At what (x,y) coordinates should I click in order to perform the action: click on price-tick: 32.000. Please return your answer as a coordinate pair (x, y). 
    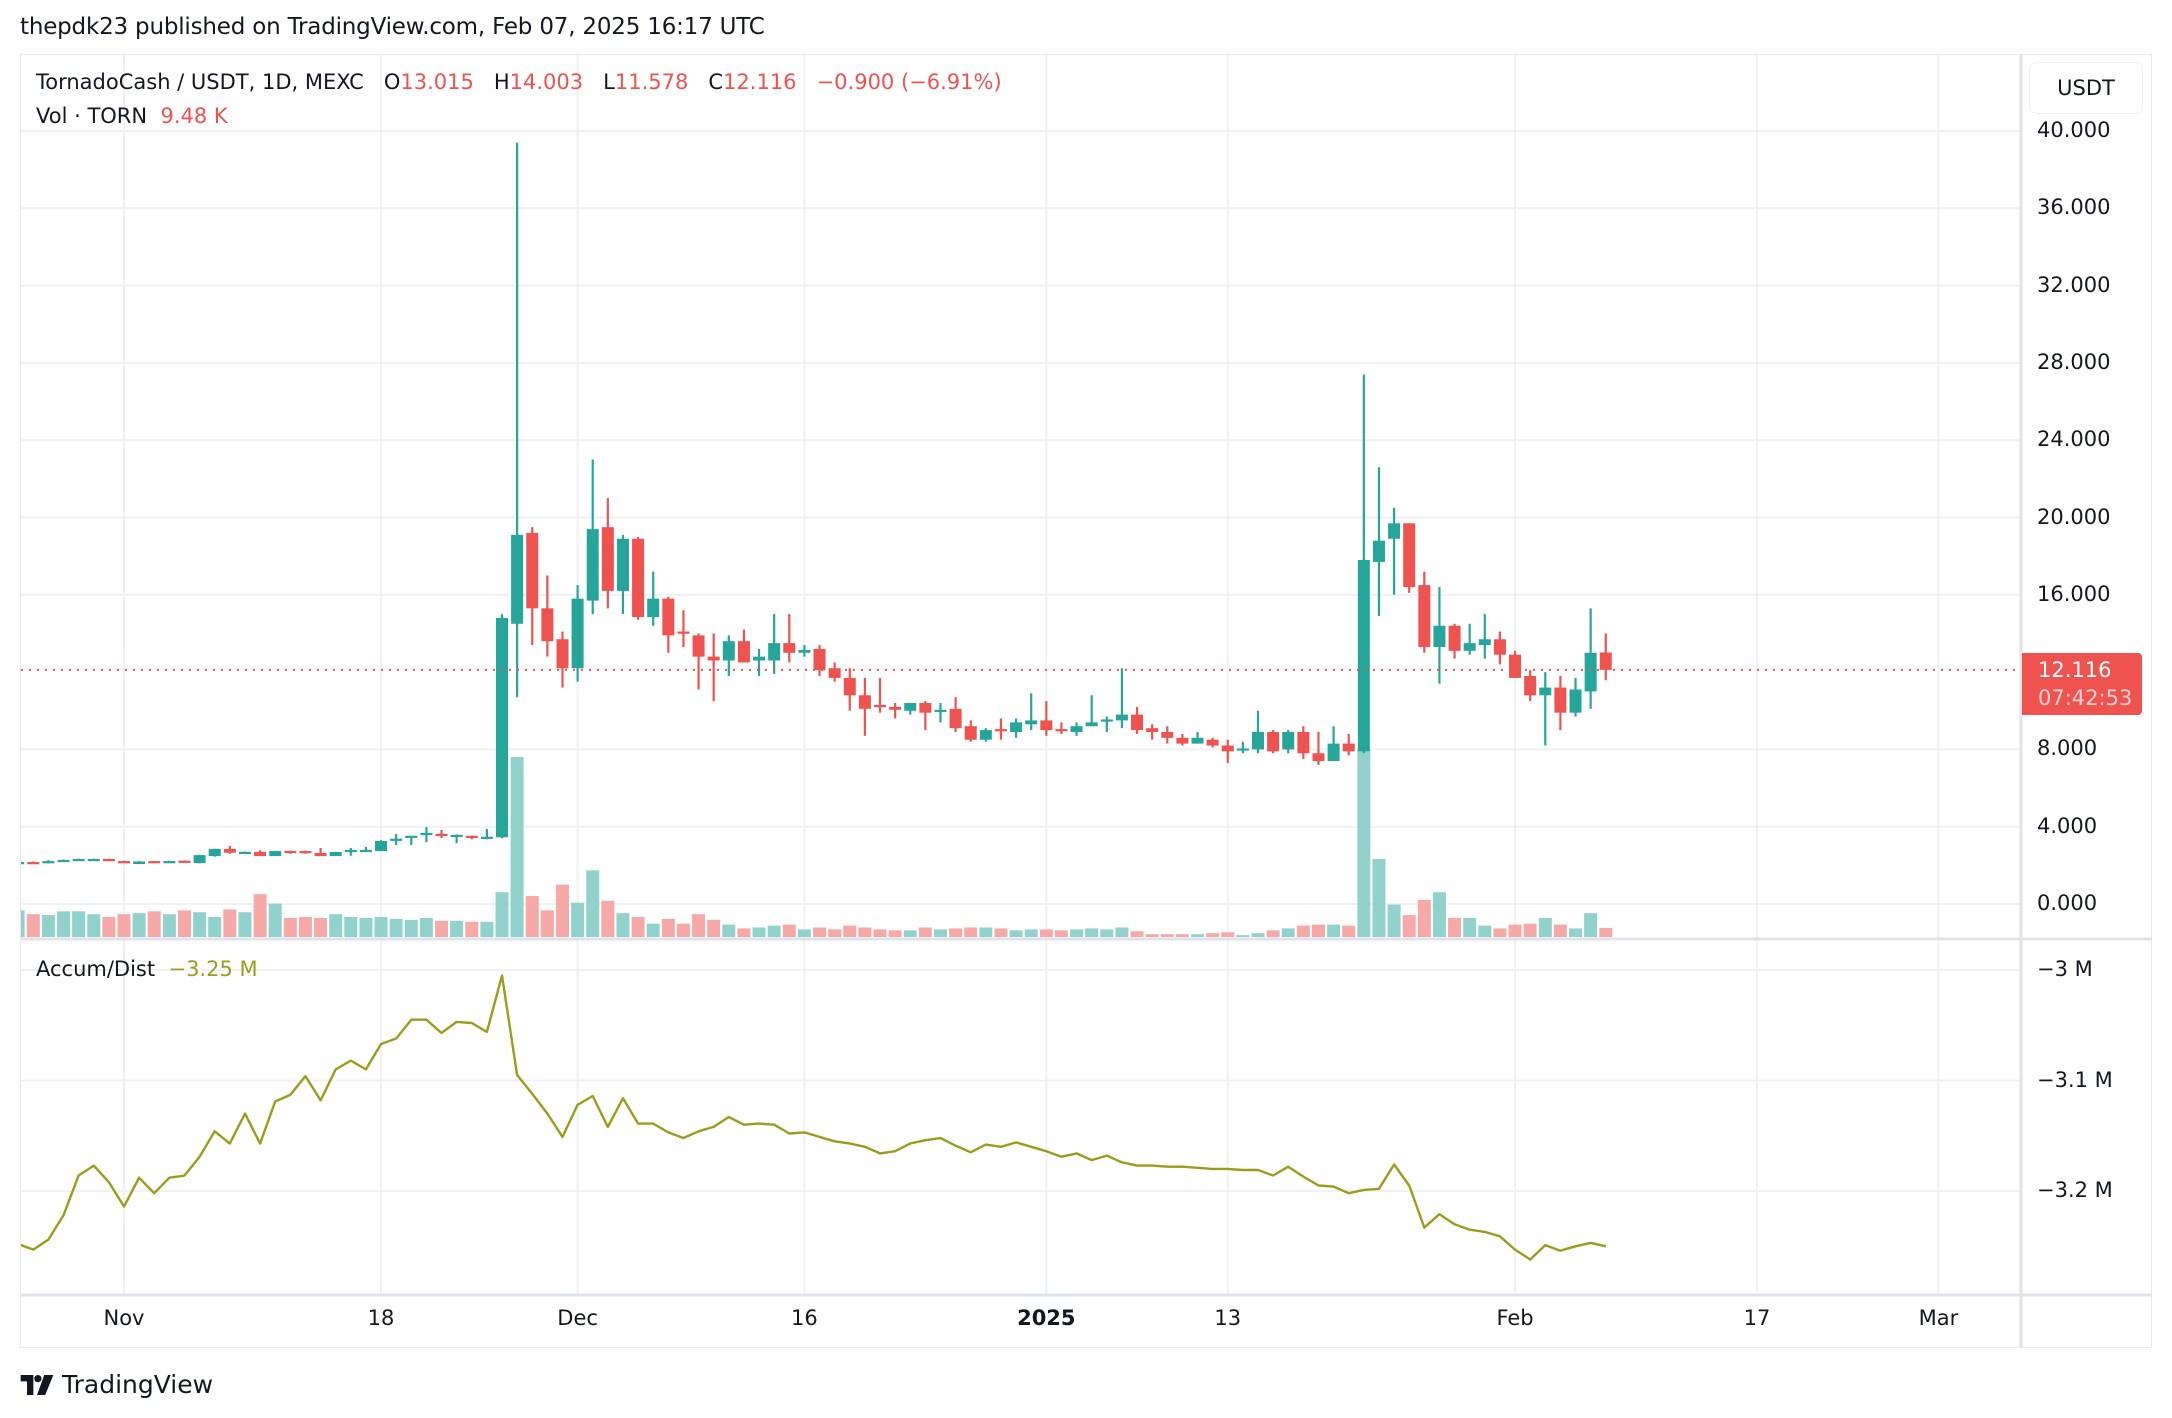
    Looking at the image, I should click on (2074, 284).